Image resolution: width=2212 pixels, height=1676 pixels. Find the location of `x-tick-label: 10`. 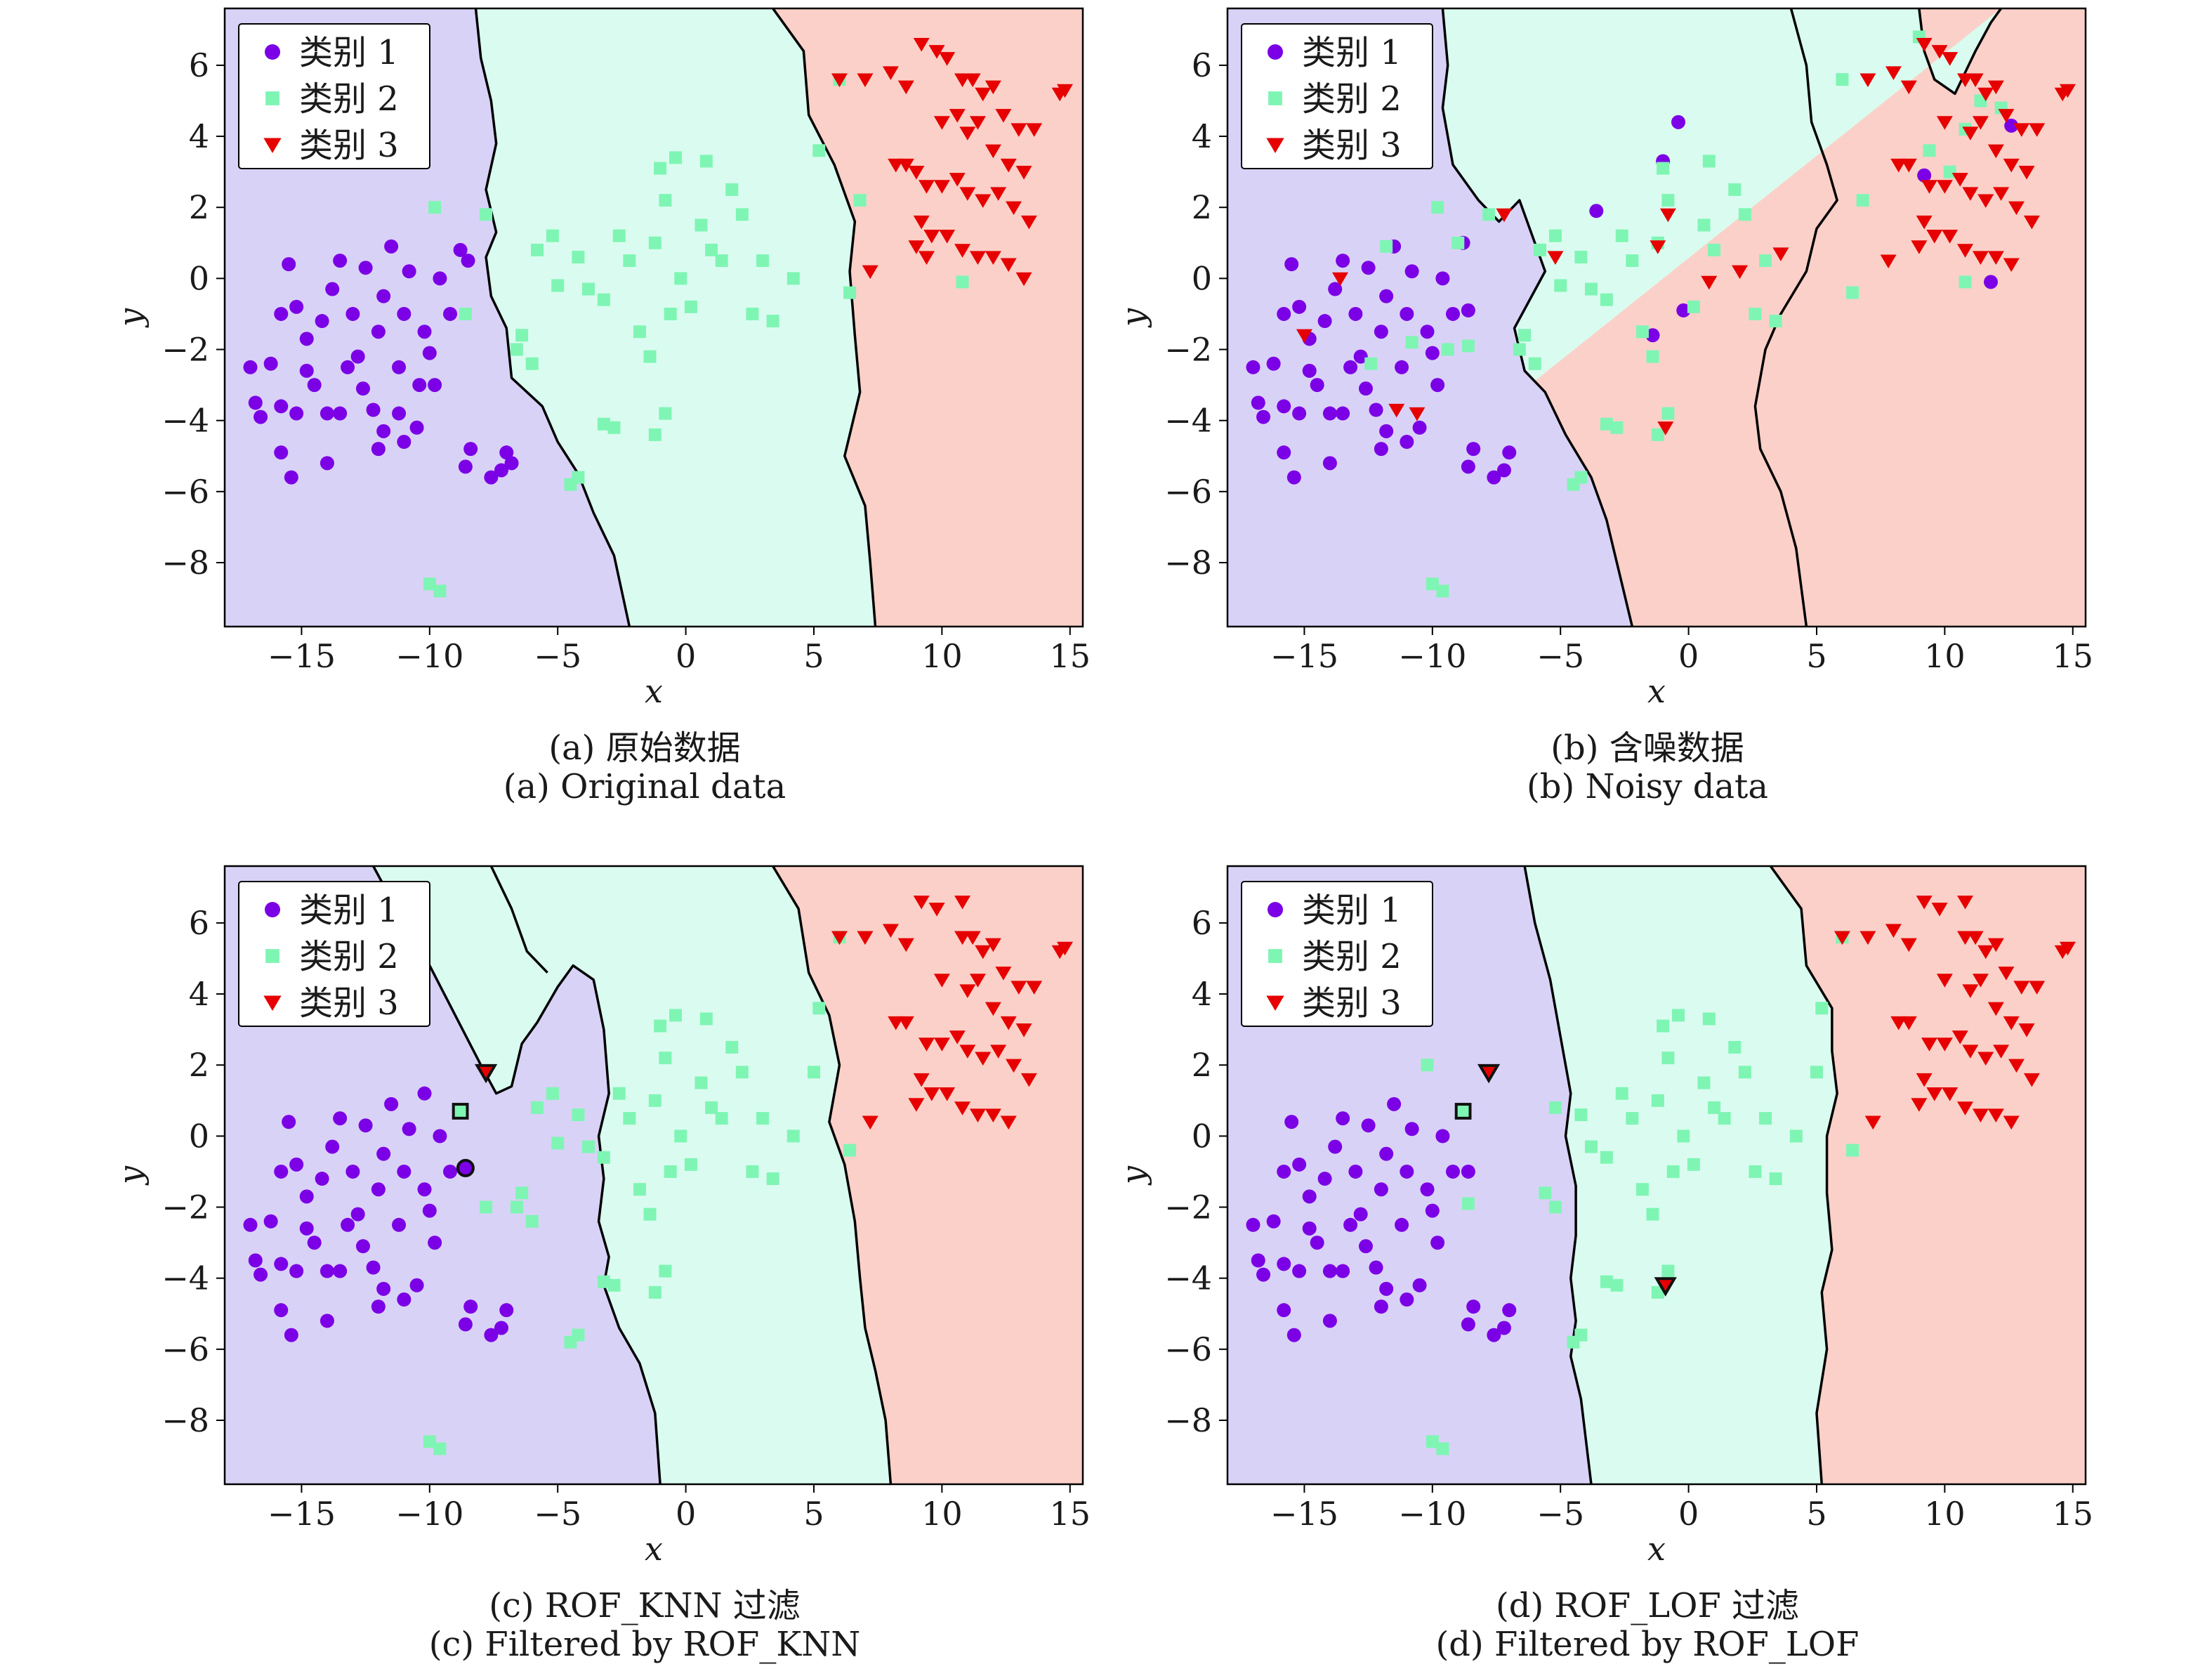

x-tick-label: 10 is located at coordinates (942, 1514).